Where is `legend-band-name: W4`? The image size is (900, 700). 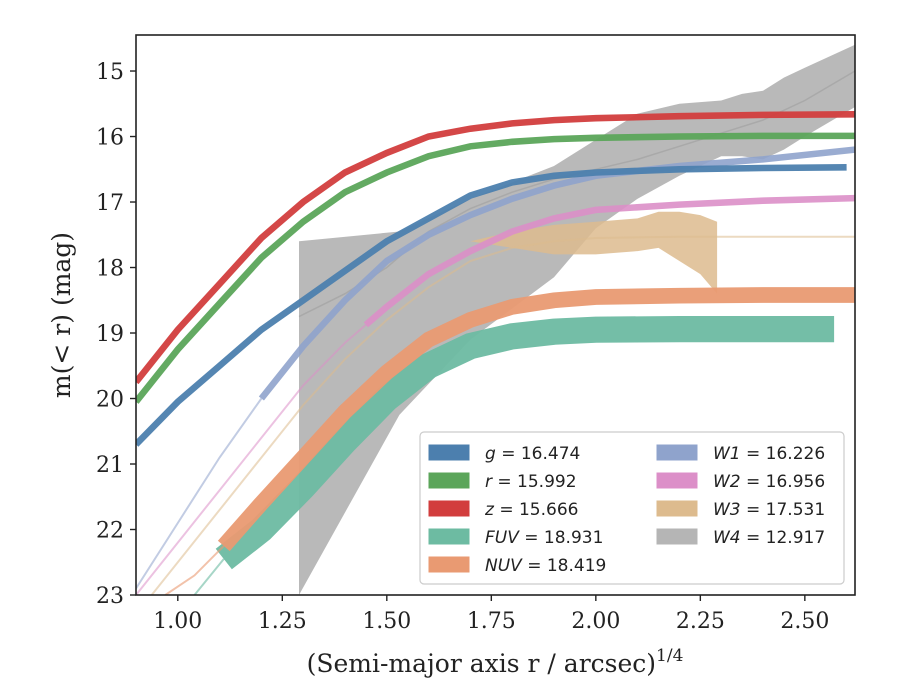
legend-band-name: W4 is located at coordinates (727, 538).